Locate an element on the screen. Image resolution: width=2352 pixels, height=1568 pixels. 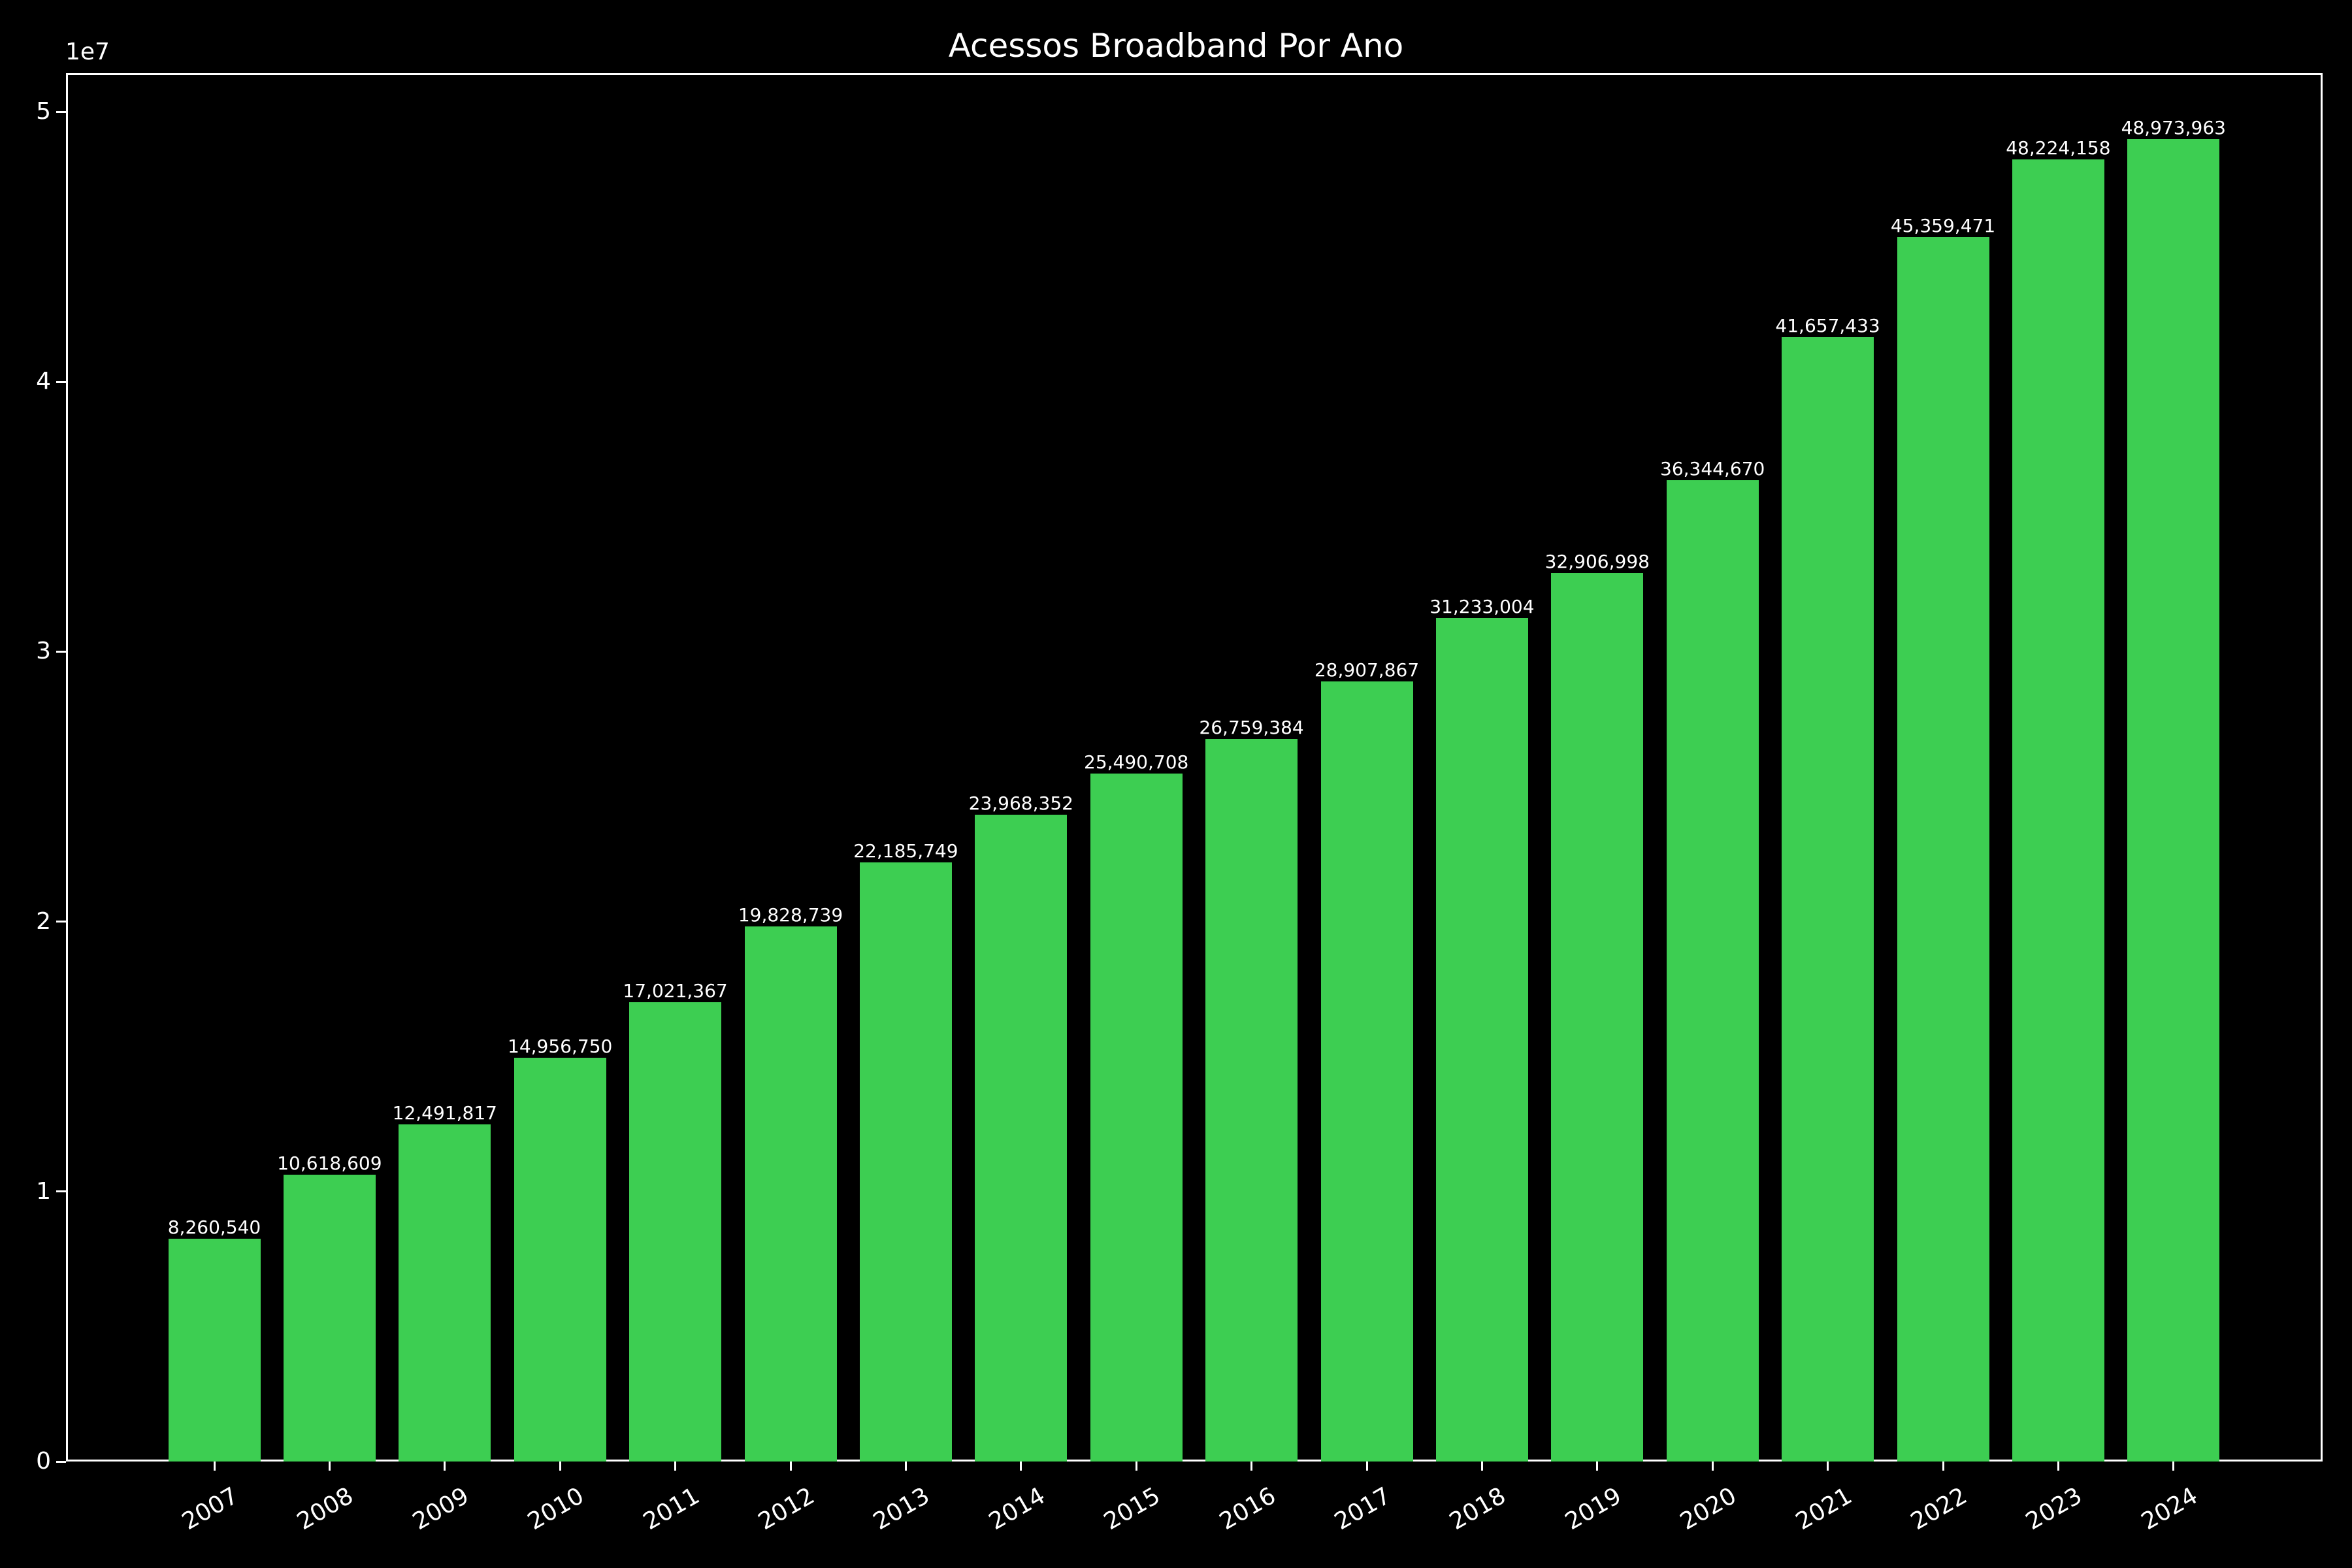
bar-2014 is located at coordinates (1021, 1138).